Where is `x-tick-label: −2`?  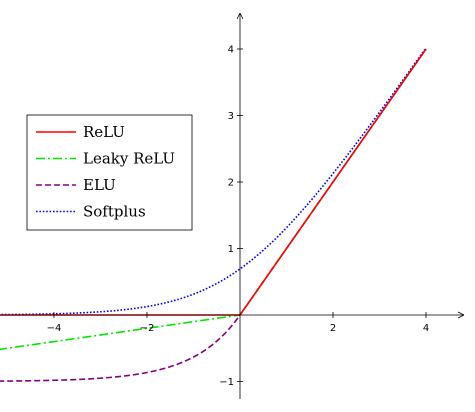 x-tick-label: −2 is located at coordinates (147, 328).